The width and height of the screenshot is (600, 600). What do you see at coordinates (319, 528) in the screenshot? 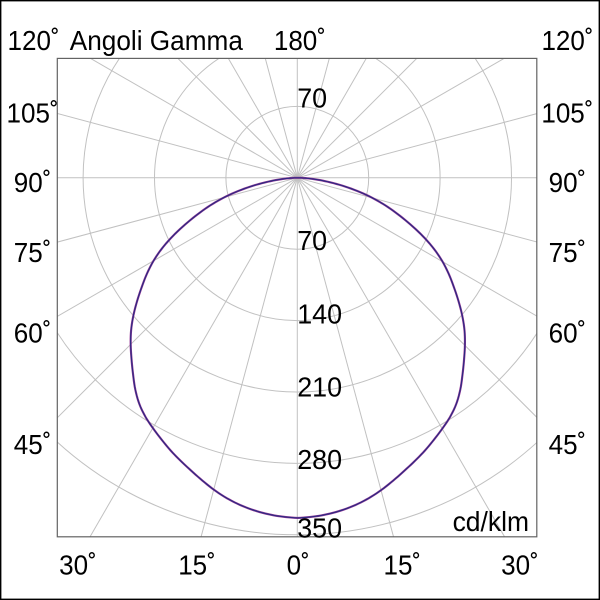
I see `svg-text: 350` at bounding box center [319, 528].